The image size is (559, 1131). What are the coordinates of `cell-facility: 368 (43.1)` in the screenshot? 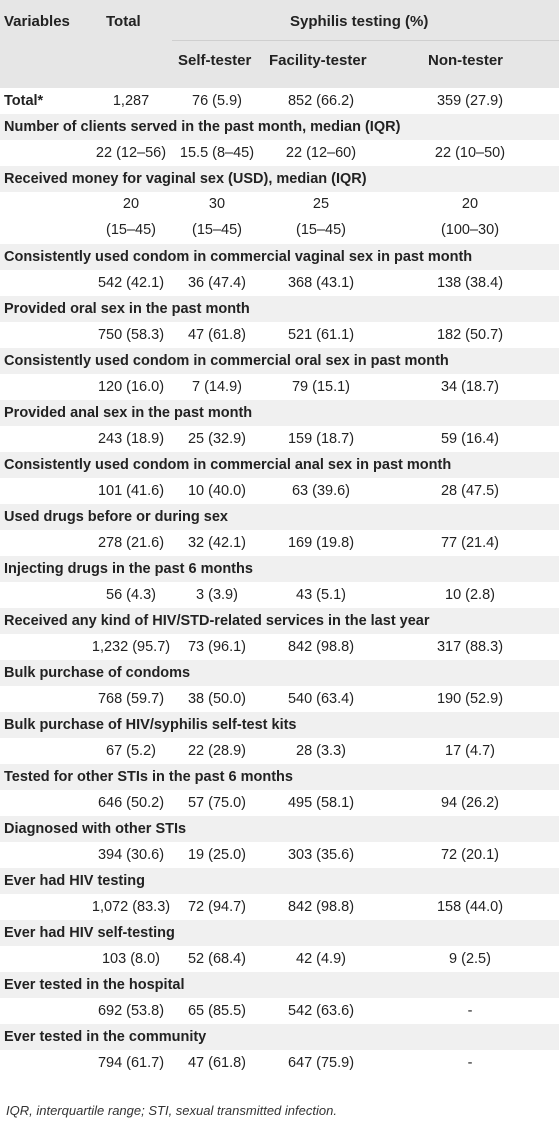 It's located at (321, 283).